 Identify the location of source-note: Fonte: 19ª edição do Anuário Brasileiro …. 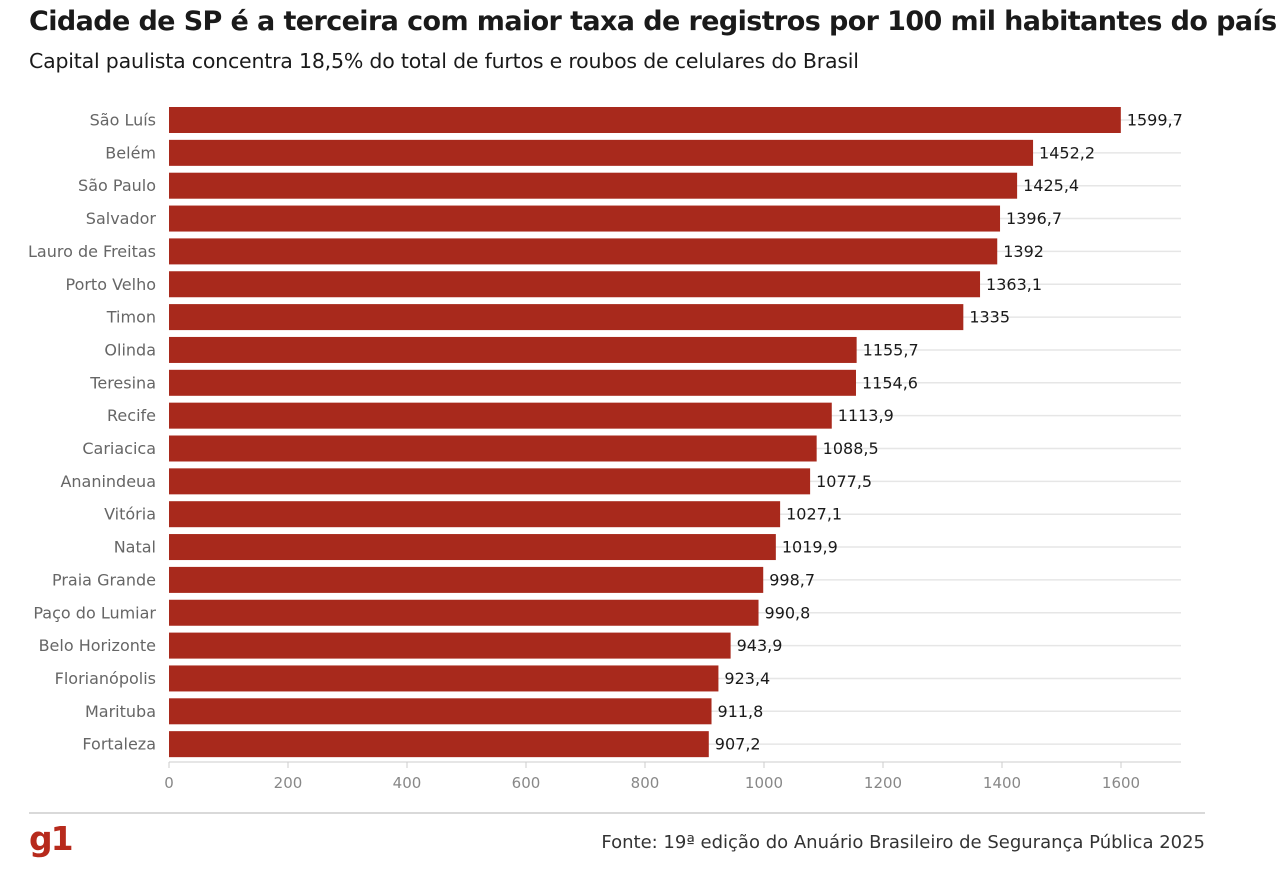
(903, 842).